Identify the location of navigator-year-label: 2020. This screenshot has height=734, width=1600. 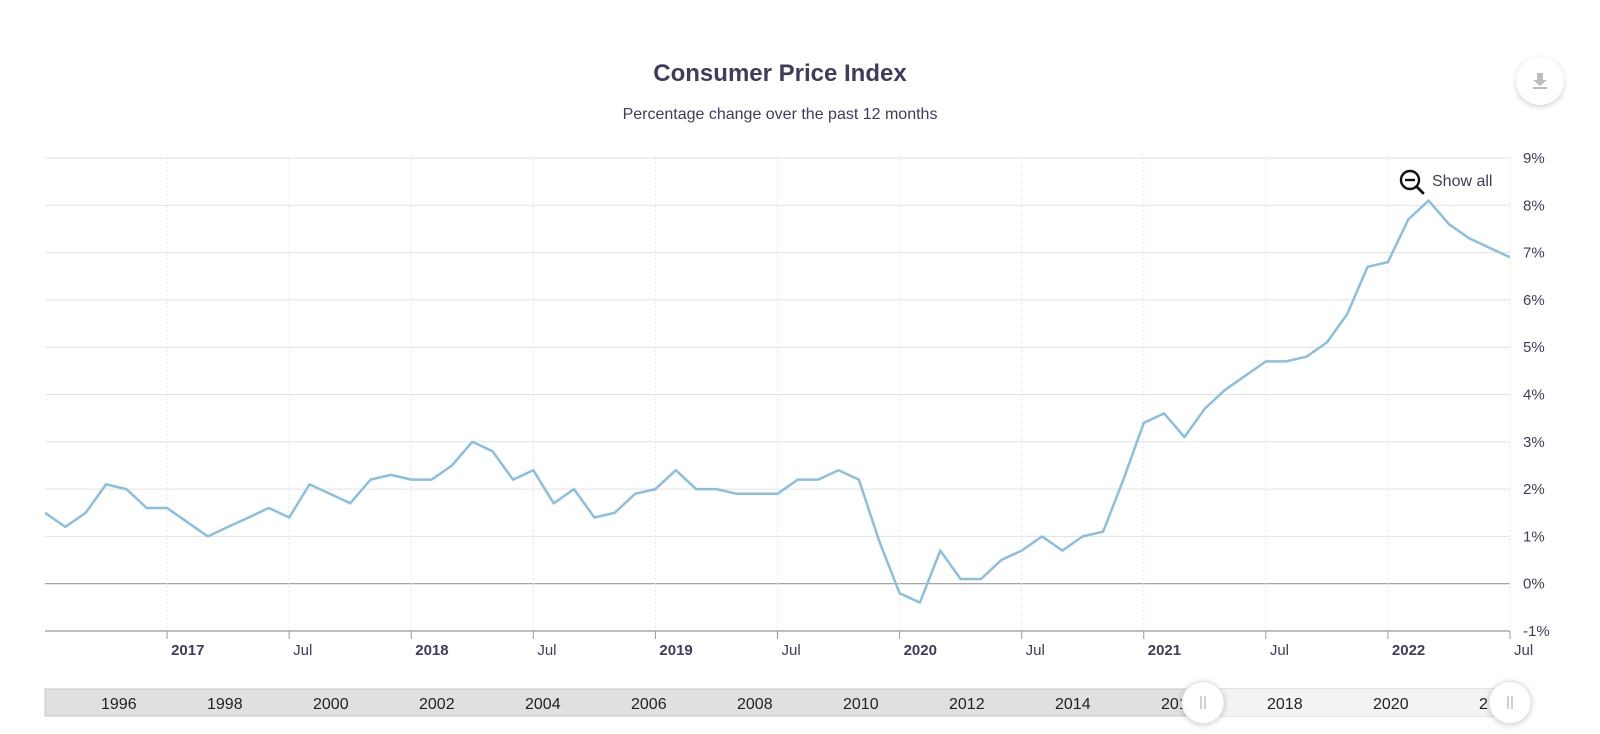
(1391, 704).